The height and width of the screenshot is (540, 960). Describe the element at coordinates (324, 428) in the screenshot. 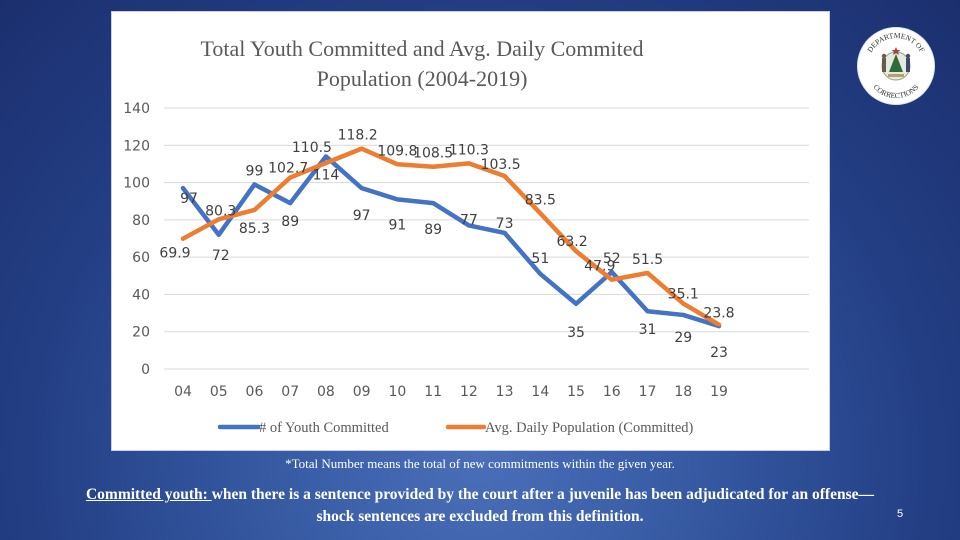

I see `legend-label-youth-committed: # of Youth Committed` at that location.